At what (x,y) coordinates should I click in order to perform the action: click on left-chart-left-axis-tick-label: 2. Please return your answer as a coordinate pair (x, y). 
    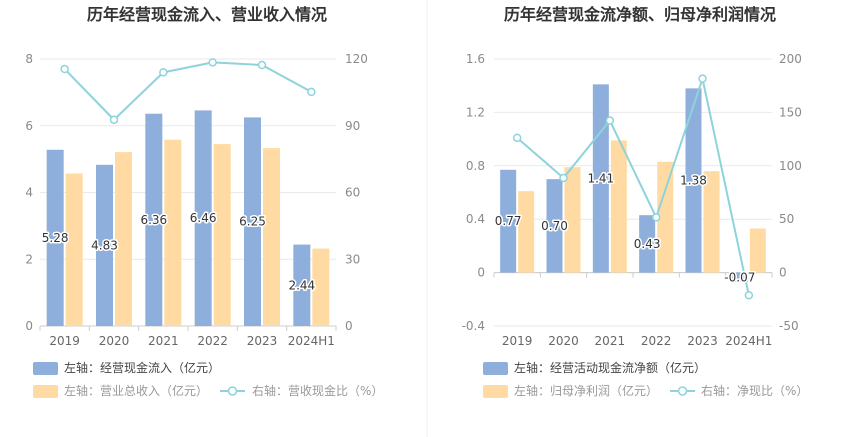
    Looking at the image, I should click on (29, 259).